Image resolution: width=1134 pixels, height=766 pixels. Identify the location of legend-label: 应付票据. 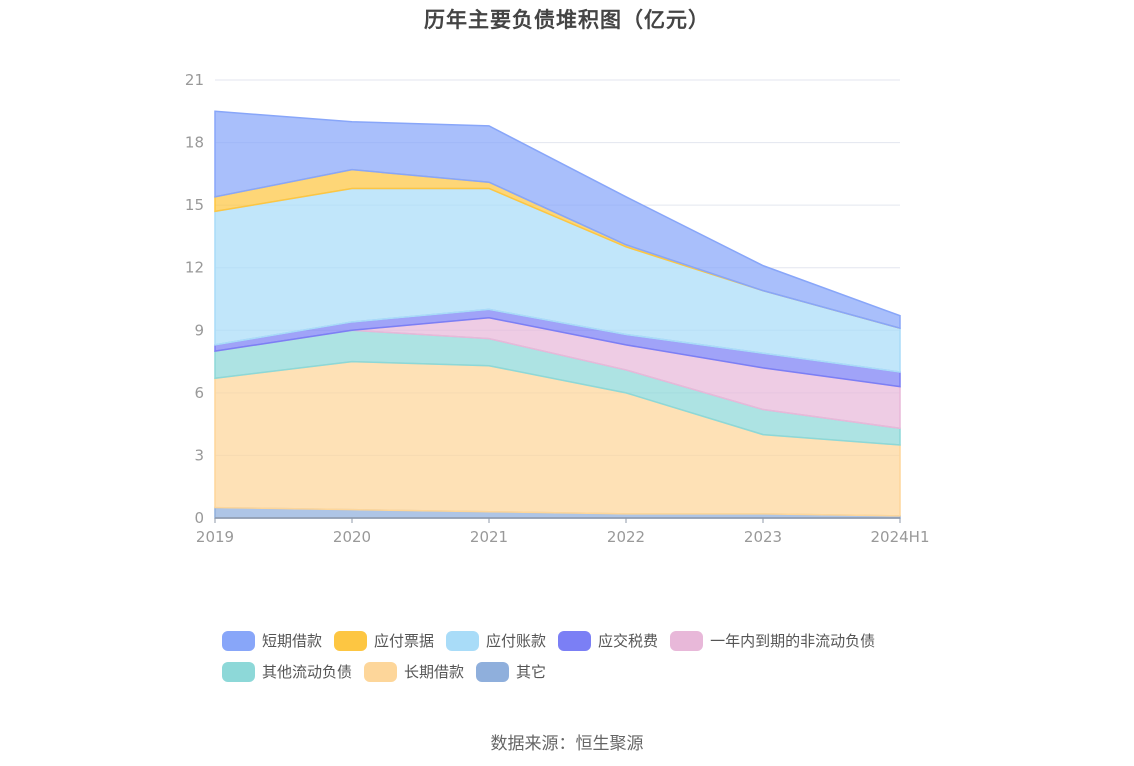
(404, 641).